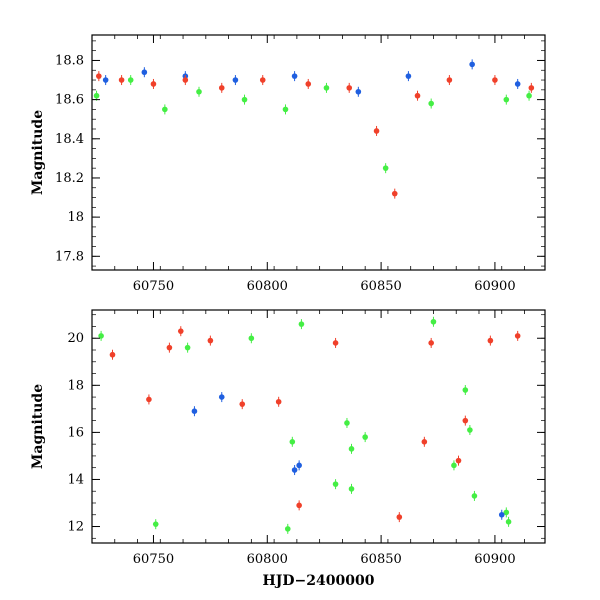 The height and width of the screenshot is (600, 600). I want to click on y-tick-label: 18.6, so click(69, 100).